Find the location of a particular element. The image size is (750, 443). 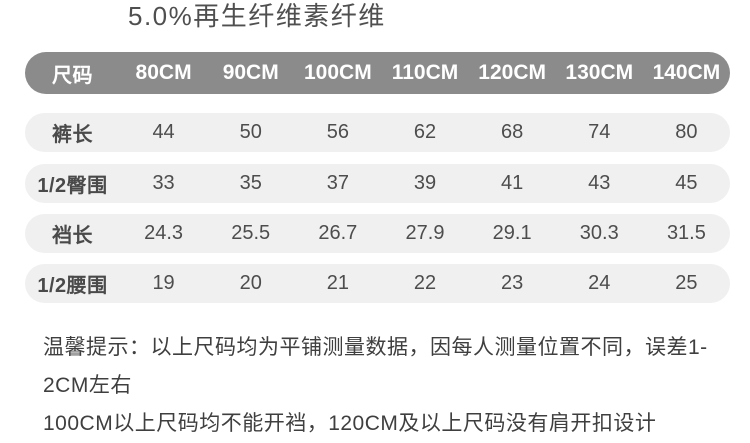

cell-value: 74 is located at coordinates (599, 132).